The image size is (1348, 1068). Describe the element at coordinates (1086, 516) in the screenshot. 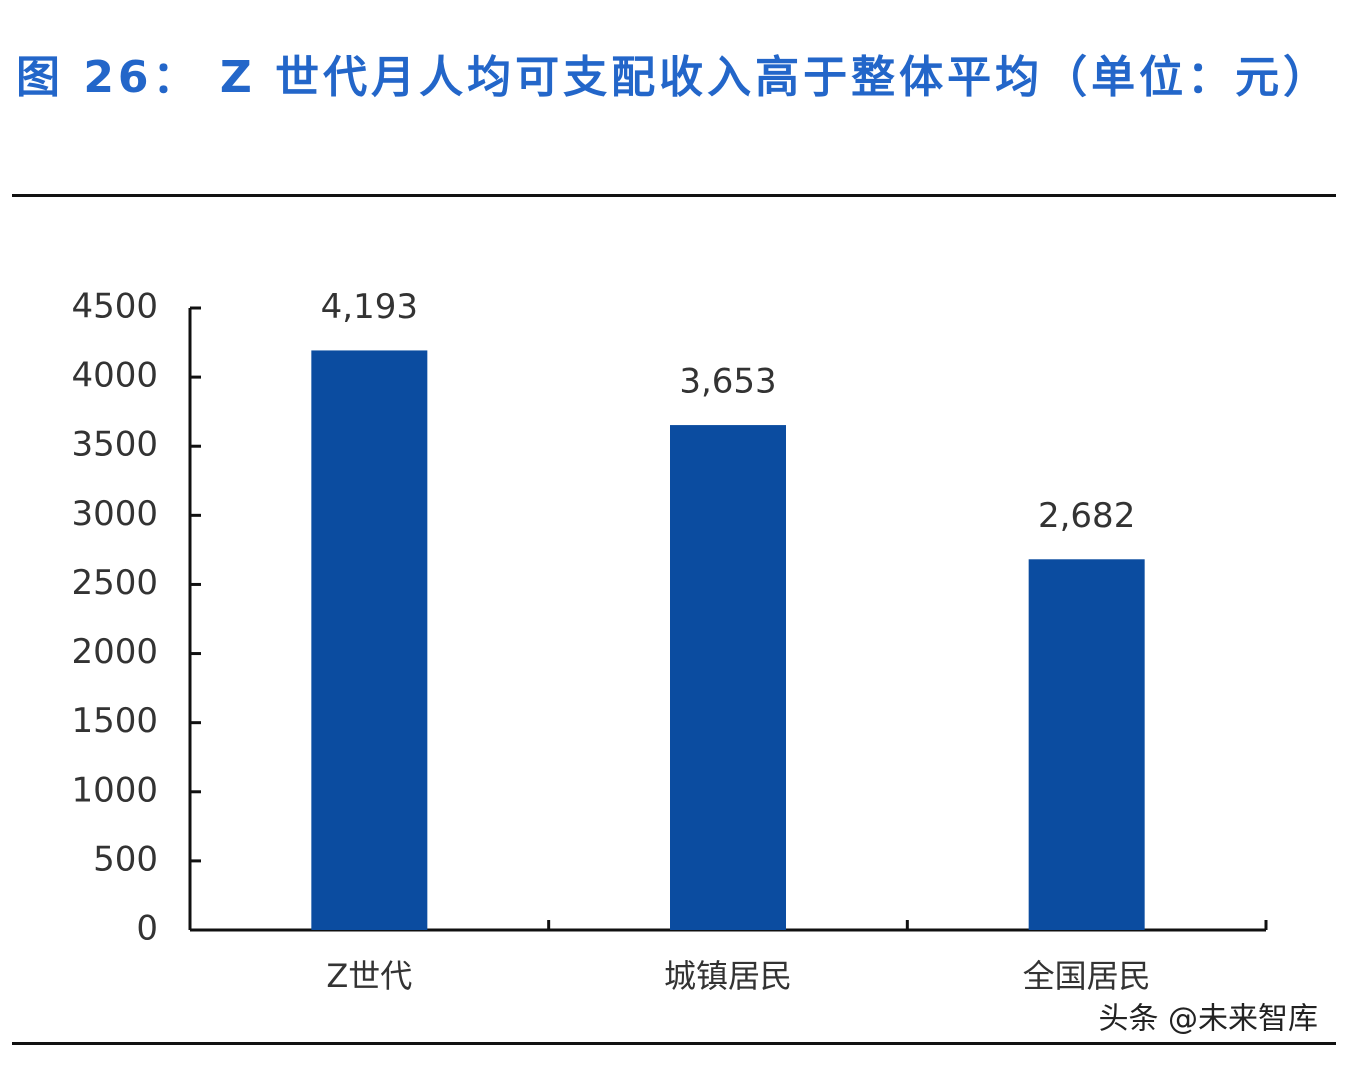

I see `value-label: 2,682` at that location.